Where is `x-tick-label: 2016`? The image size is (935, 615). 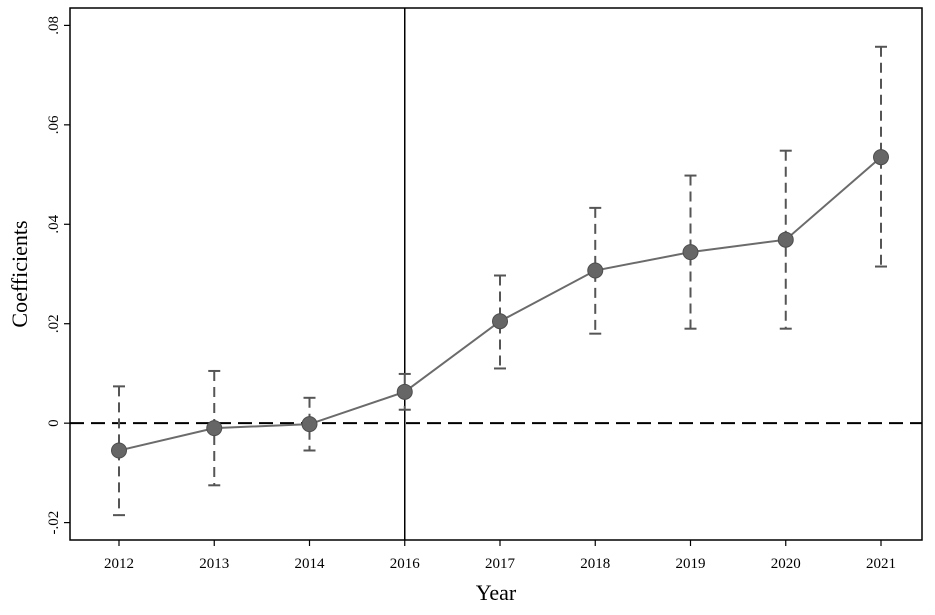 x-tick-label: 2016 is located at coordinates (405, 564).